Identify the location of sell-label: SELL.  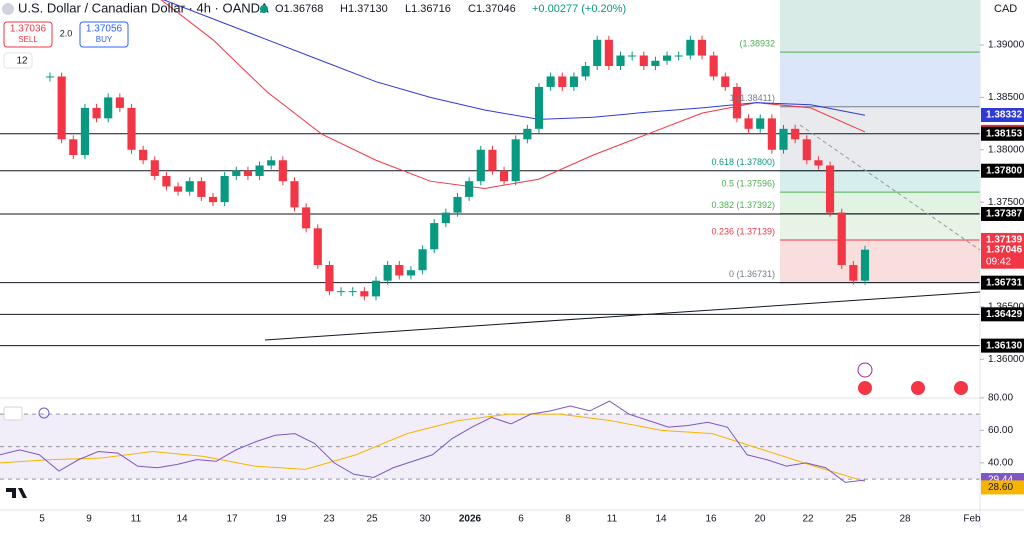
(28, 39).